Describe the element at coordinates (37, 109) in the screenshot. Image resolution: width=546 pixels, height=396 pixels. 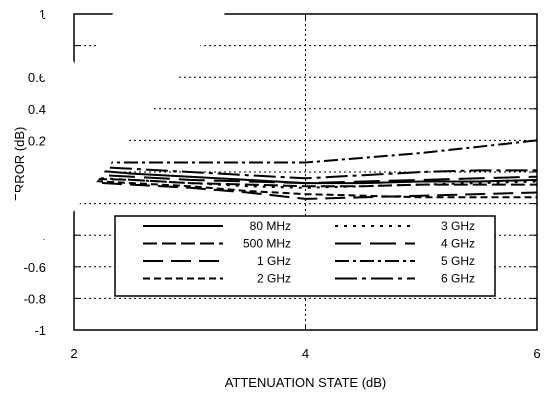
I see `y-tick-label: 0.4` at that location.